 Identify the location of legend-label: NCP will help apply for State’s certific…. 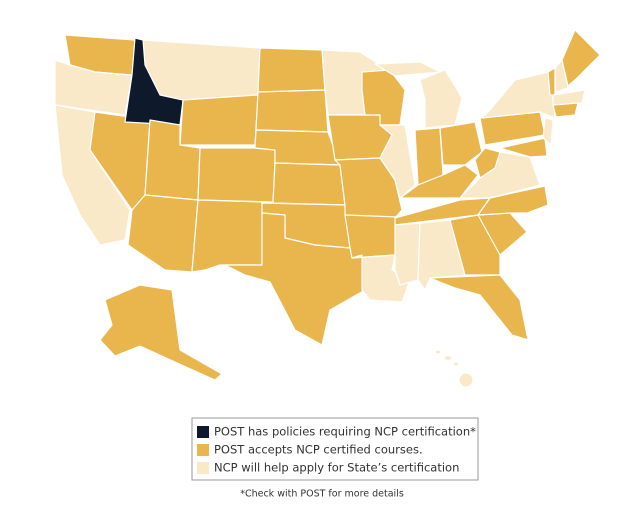
(336, 468).